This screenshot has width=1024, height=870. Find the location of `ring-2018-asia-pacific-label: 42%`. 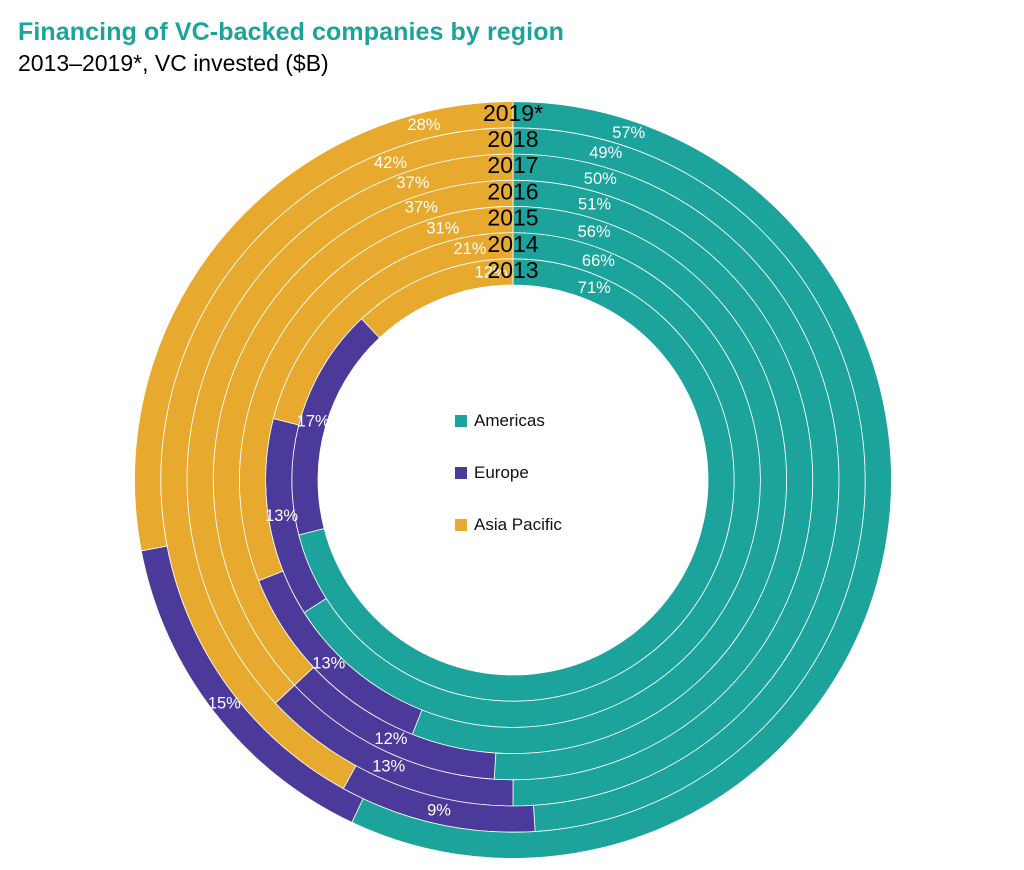

ring-2018-asia-pacific-label: 42% is located at coordinates (390, 163).